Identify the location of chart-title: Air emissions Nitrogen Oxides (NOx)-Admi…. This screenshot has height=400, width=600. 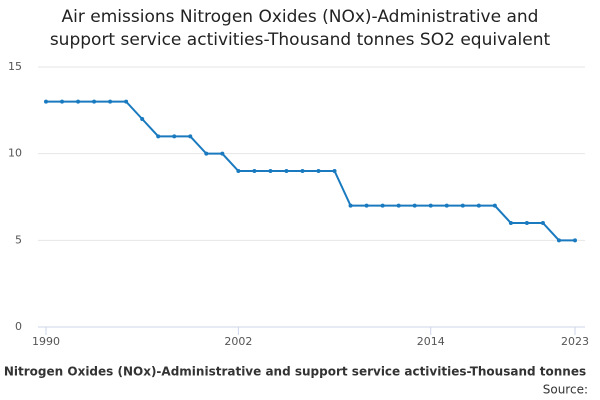
(300, 28).